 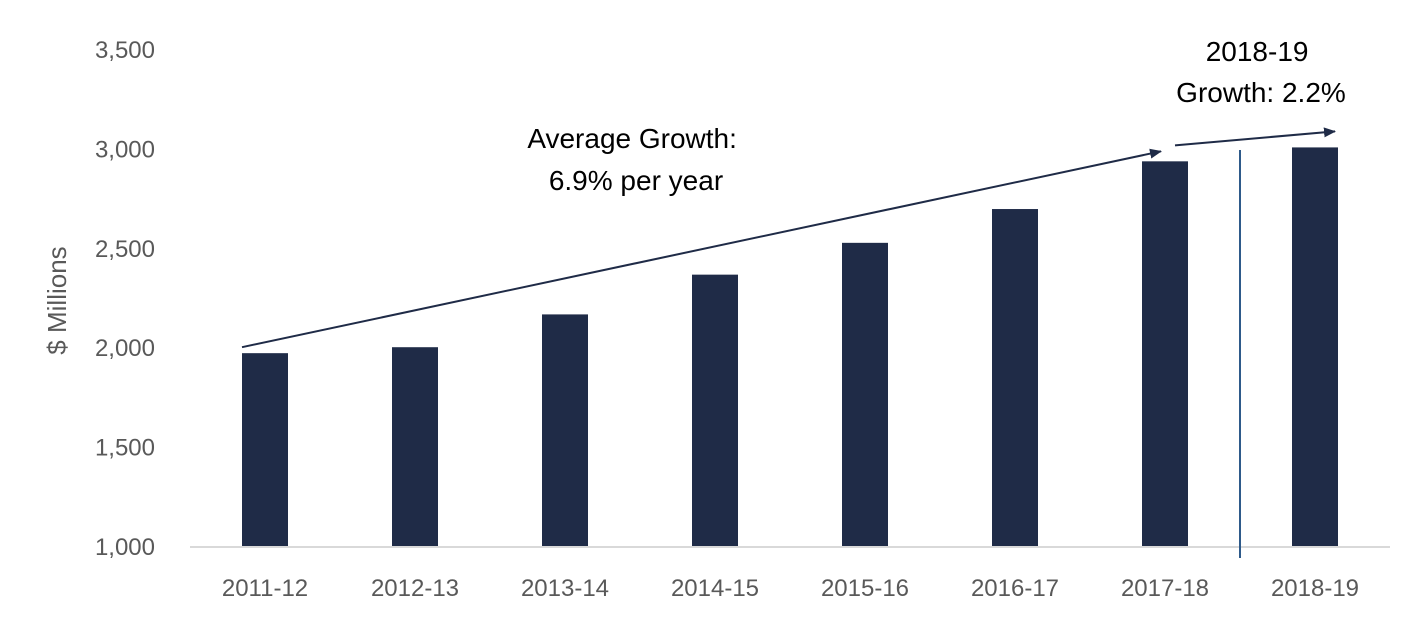 I want to click on x-tick-label: 2016-17, so click(x=1015, y=588).